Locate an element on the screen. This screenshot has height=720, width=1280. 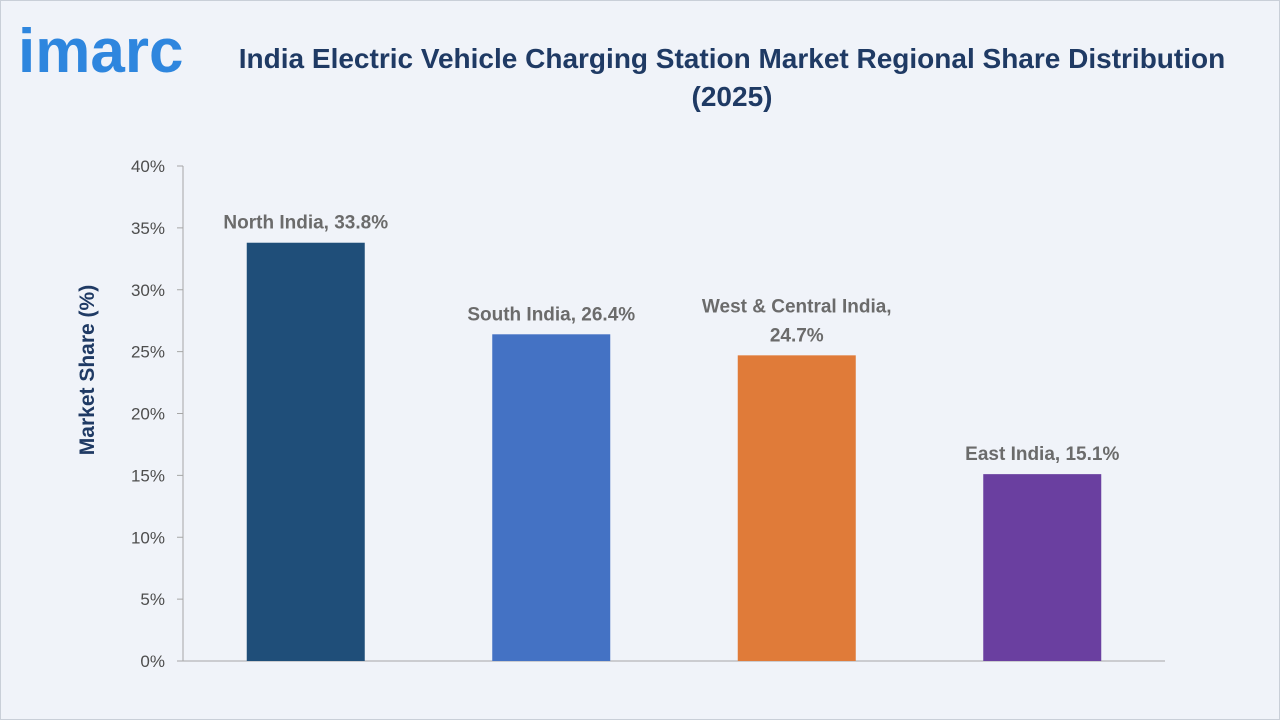
y-tick-label: 20% is located at coordinates (148, 414).